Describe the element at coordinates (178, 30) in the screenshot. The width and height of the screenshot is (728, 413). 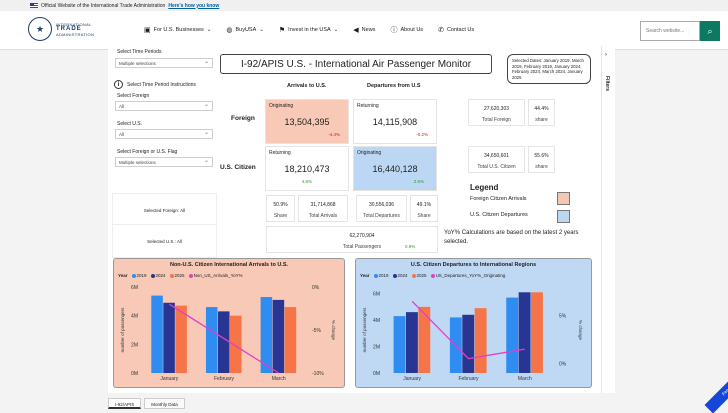
I see `nav-for-us-businesses: ▣ For U.S. Businesses ⌄` at that location.